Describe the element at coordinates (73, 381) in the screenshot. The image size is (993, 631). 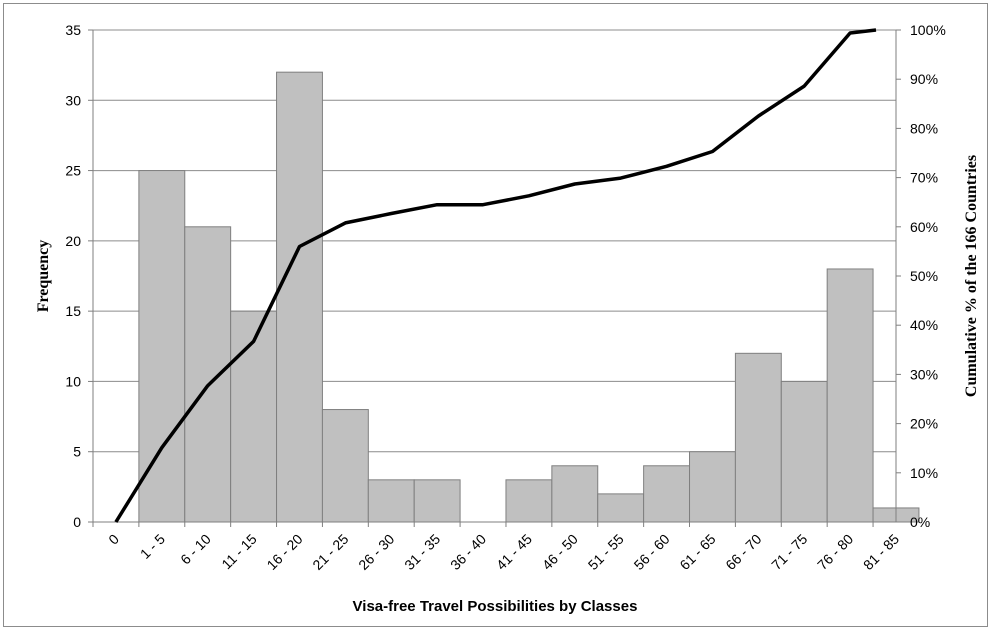
I see `y-tick-label: 10` at that location.